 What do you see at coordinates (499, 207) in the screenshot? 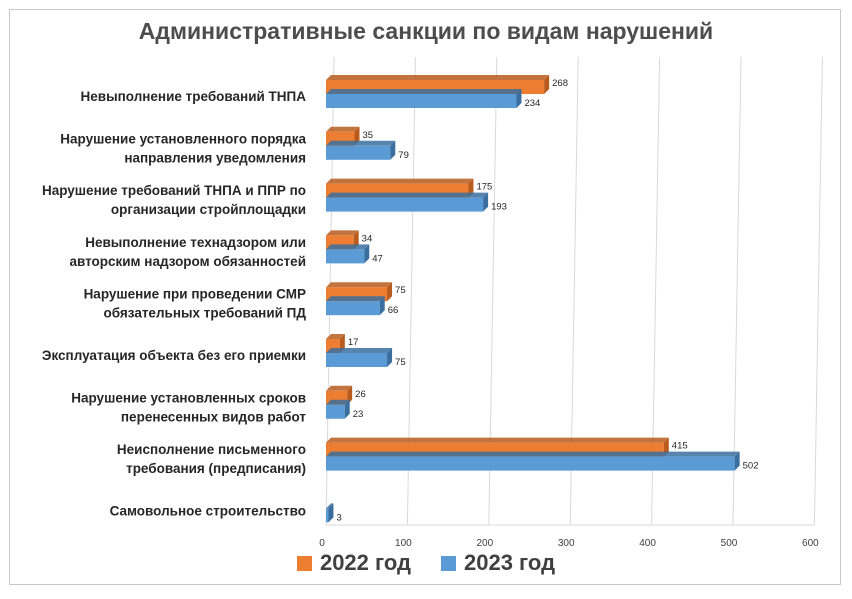
I see `data-label-1-2: 193` at bounding box center [499, 207].